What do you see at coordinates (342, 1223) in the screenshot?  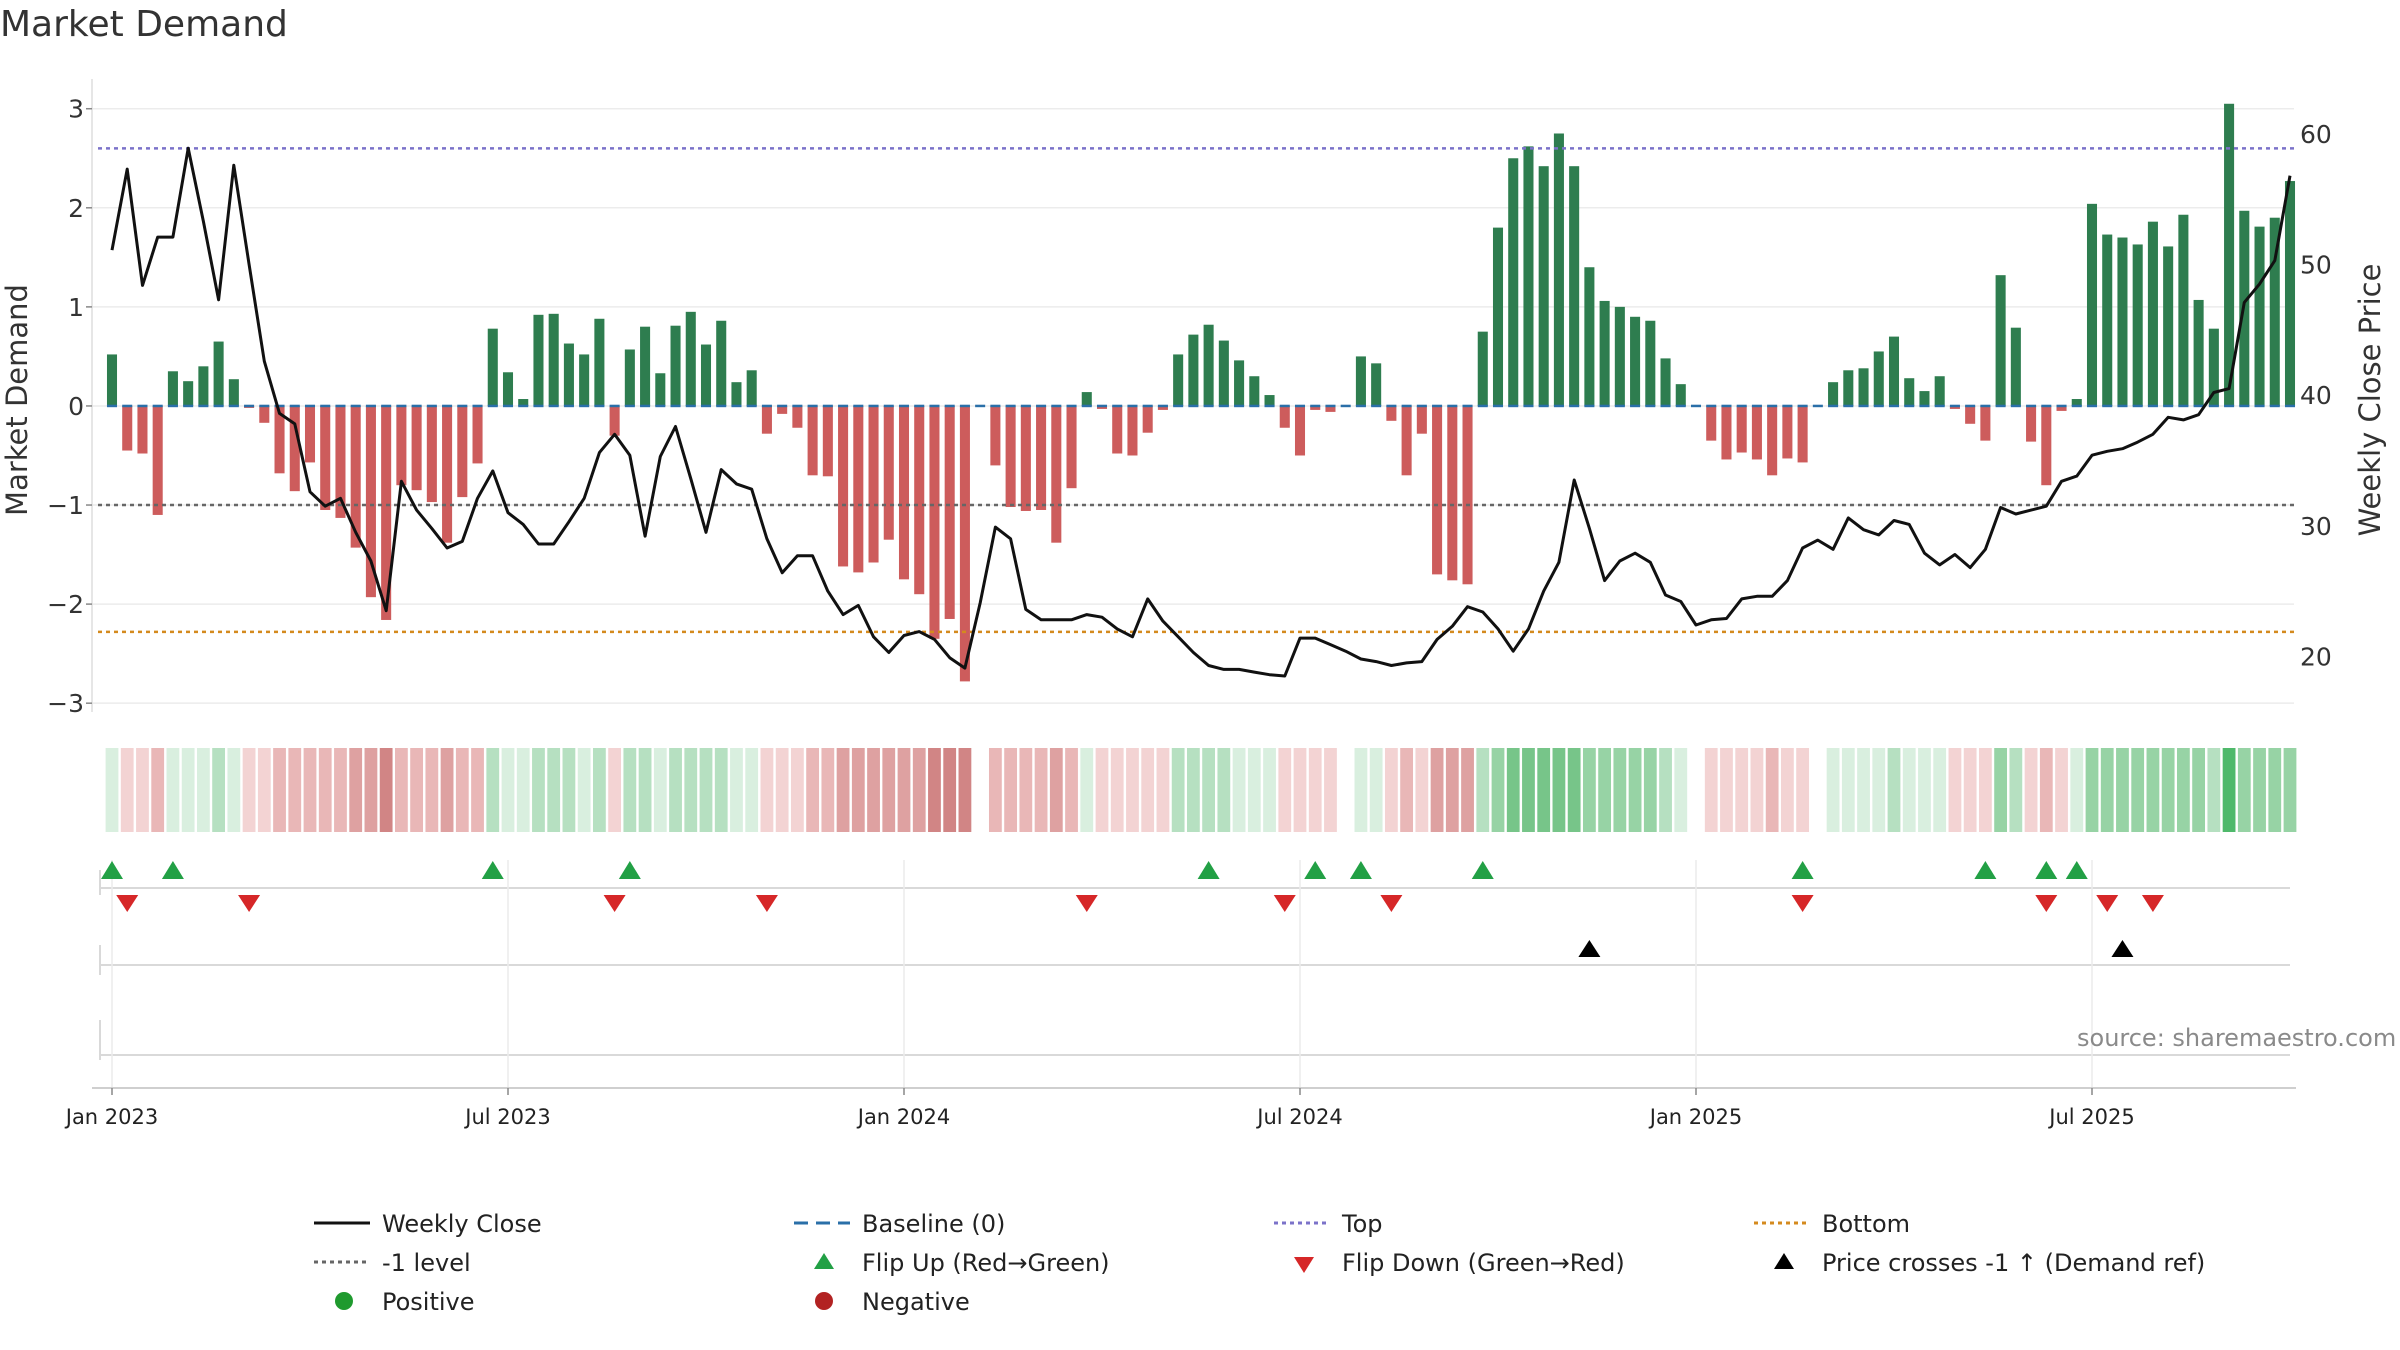 I see `legend-weekly-close-swatch` at bounding box center [342, 1223].